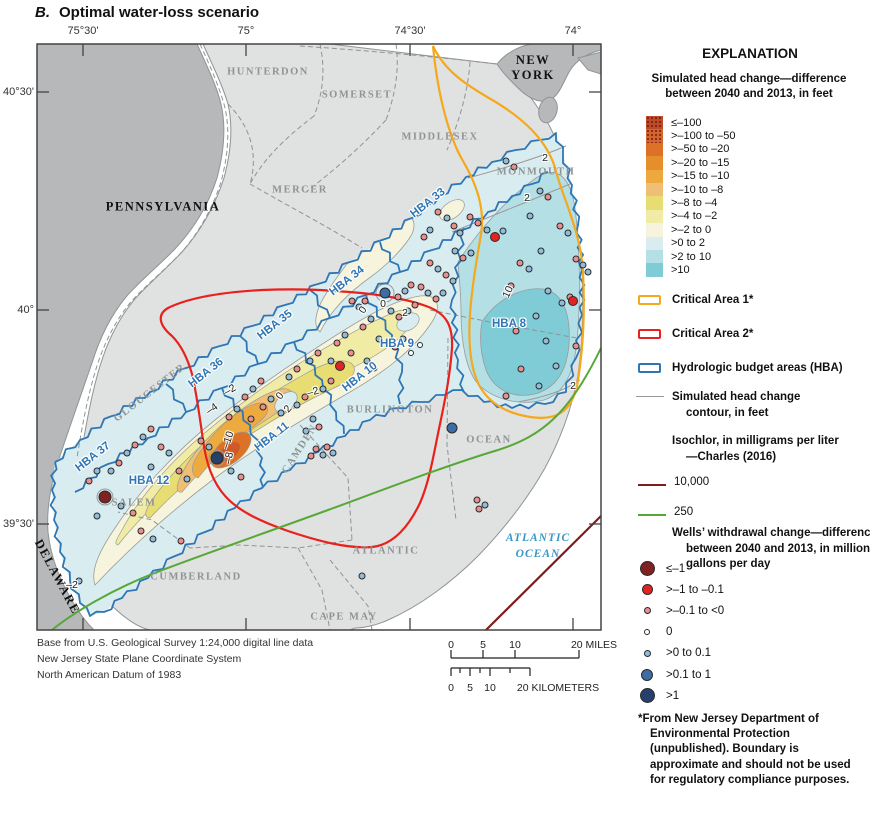  I want to click on well-class-label: >1, so click(673, 695).